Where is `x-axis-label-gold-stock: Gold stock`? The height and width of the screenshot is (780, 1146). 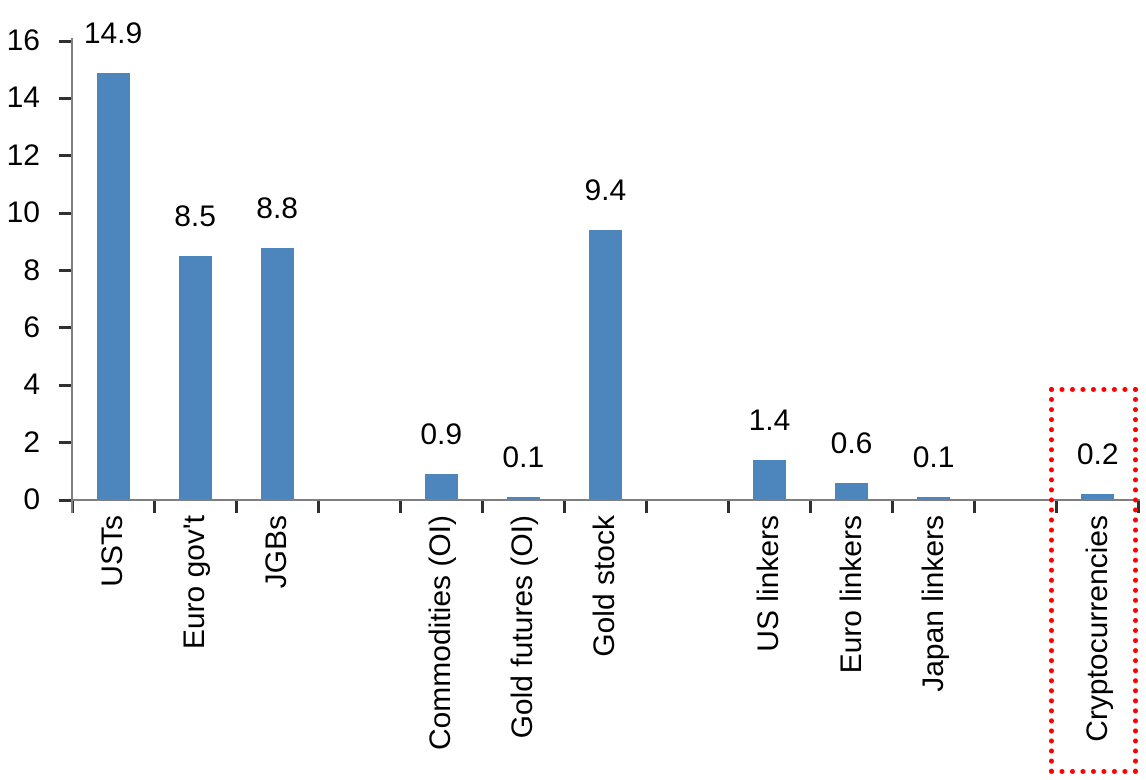 x-axis-label-gold-stock: Gold stock is located at coordinates (605, 586).